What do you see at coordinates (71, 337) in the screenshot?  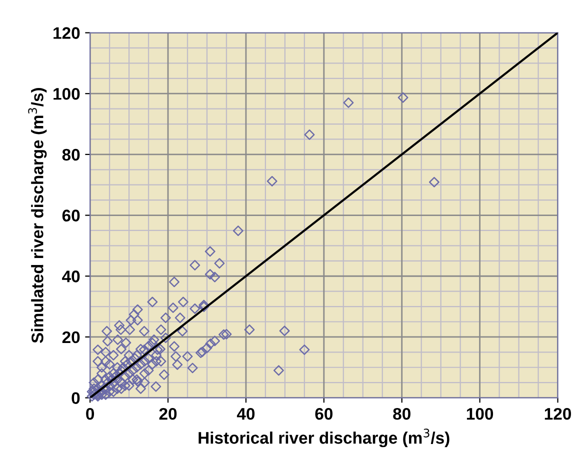 I see `y-tick-label: 20` at bounding box center [71, 337].